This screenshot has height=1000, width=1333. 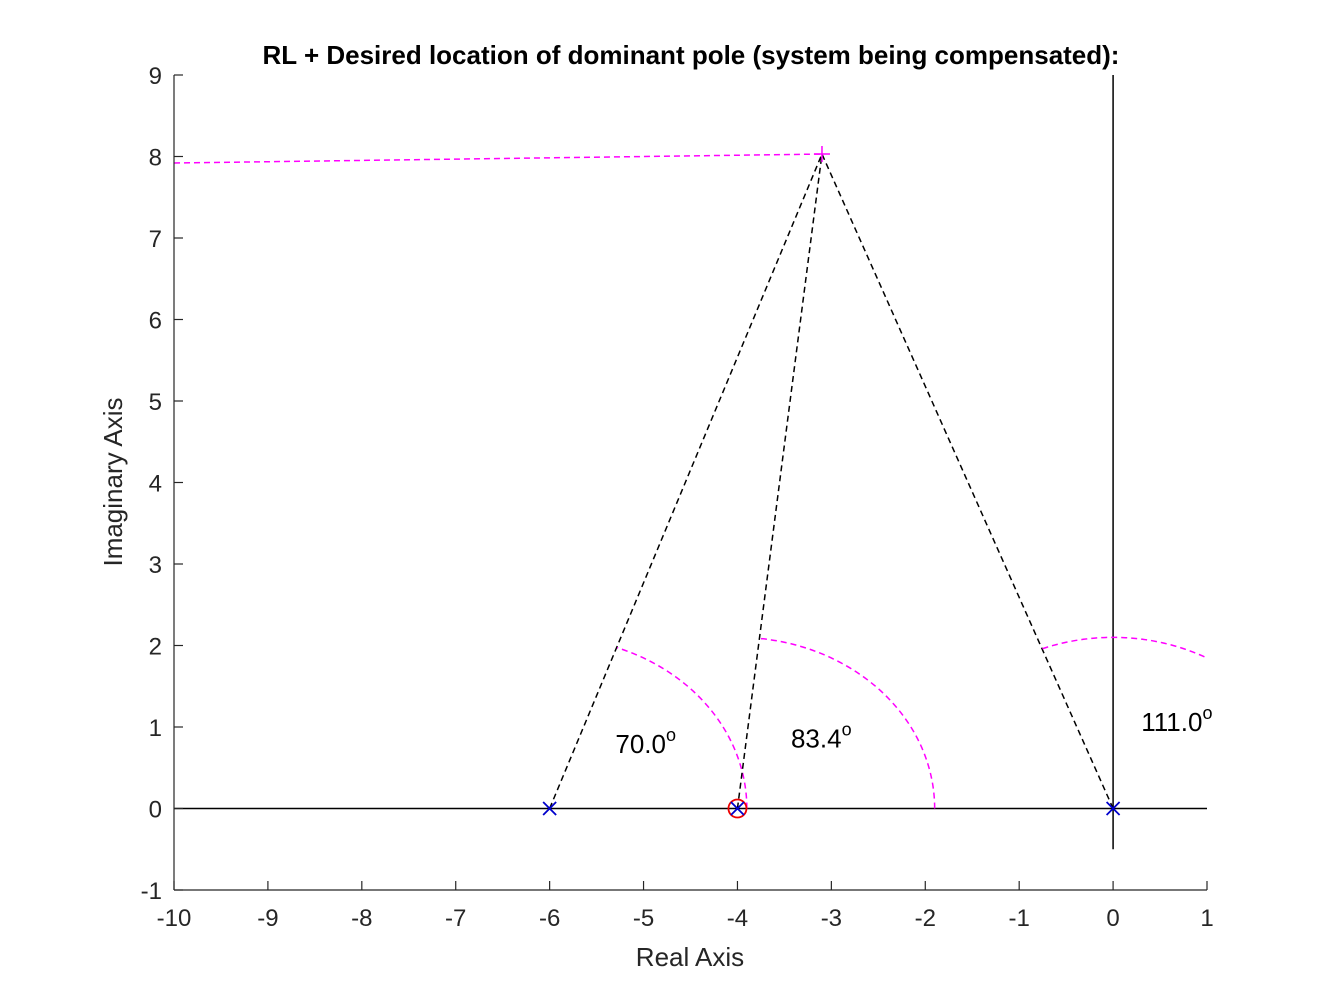 I want to click on x-tick-label: -8, so click(x=361, y=918).